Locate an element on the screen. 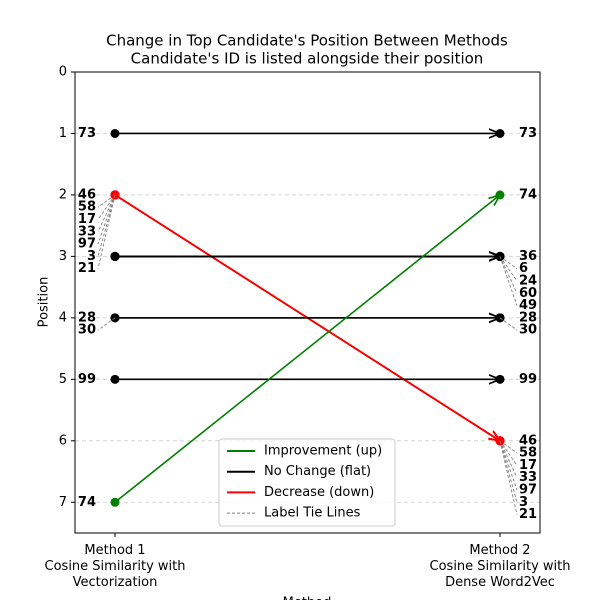  legend-label: Label Tie Lines is located at coordinates (312, 513).